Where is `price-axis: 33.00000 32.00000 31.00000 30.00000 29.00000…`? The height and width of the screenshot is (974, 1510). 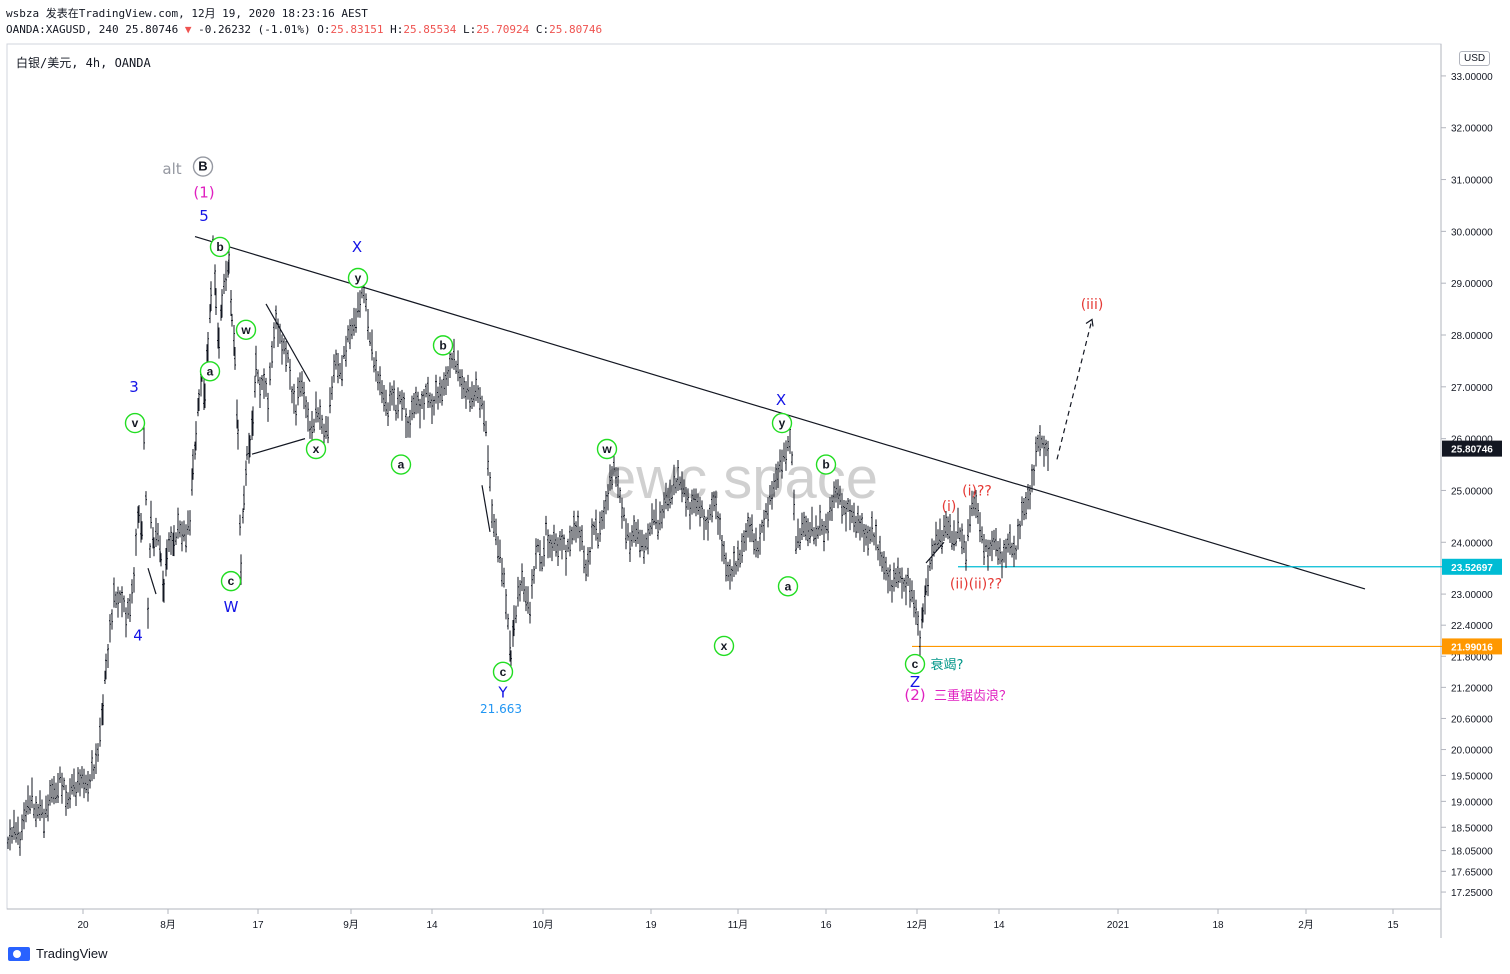
price-axis: 33.00000 32.00000 31.00000 30.00000 29.00000… is located at coordinates (1467, 485).